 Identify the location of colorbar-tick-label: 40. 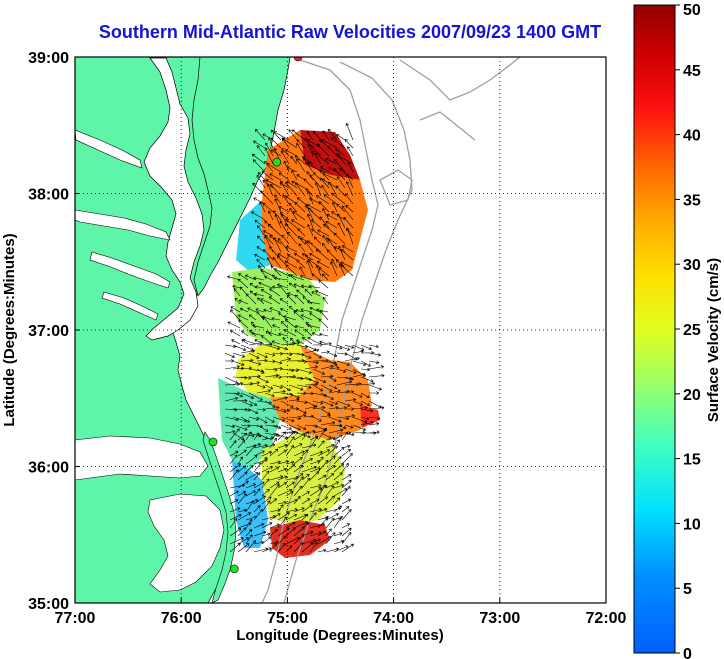
(692, 136).